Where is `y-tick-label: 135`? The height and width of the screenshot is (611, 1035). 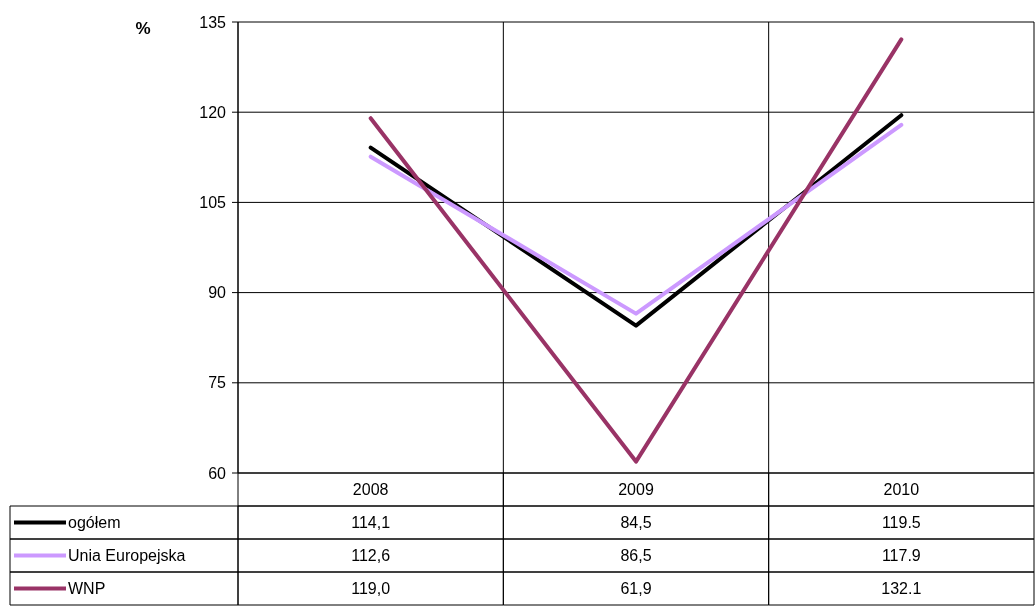
y-tick-label: 135 is located at coordinates (213, 22).